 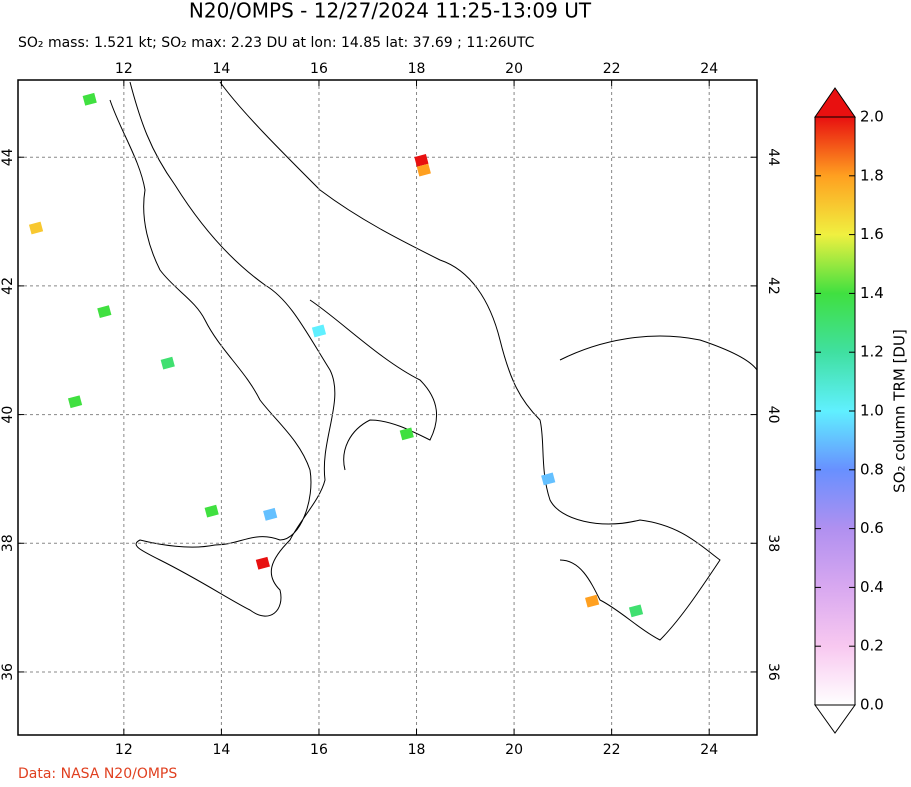 I want to click on colorbar-label: SO₂ column TRM [DU], so click(x=900, y=411).